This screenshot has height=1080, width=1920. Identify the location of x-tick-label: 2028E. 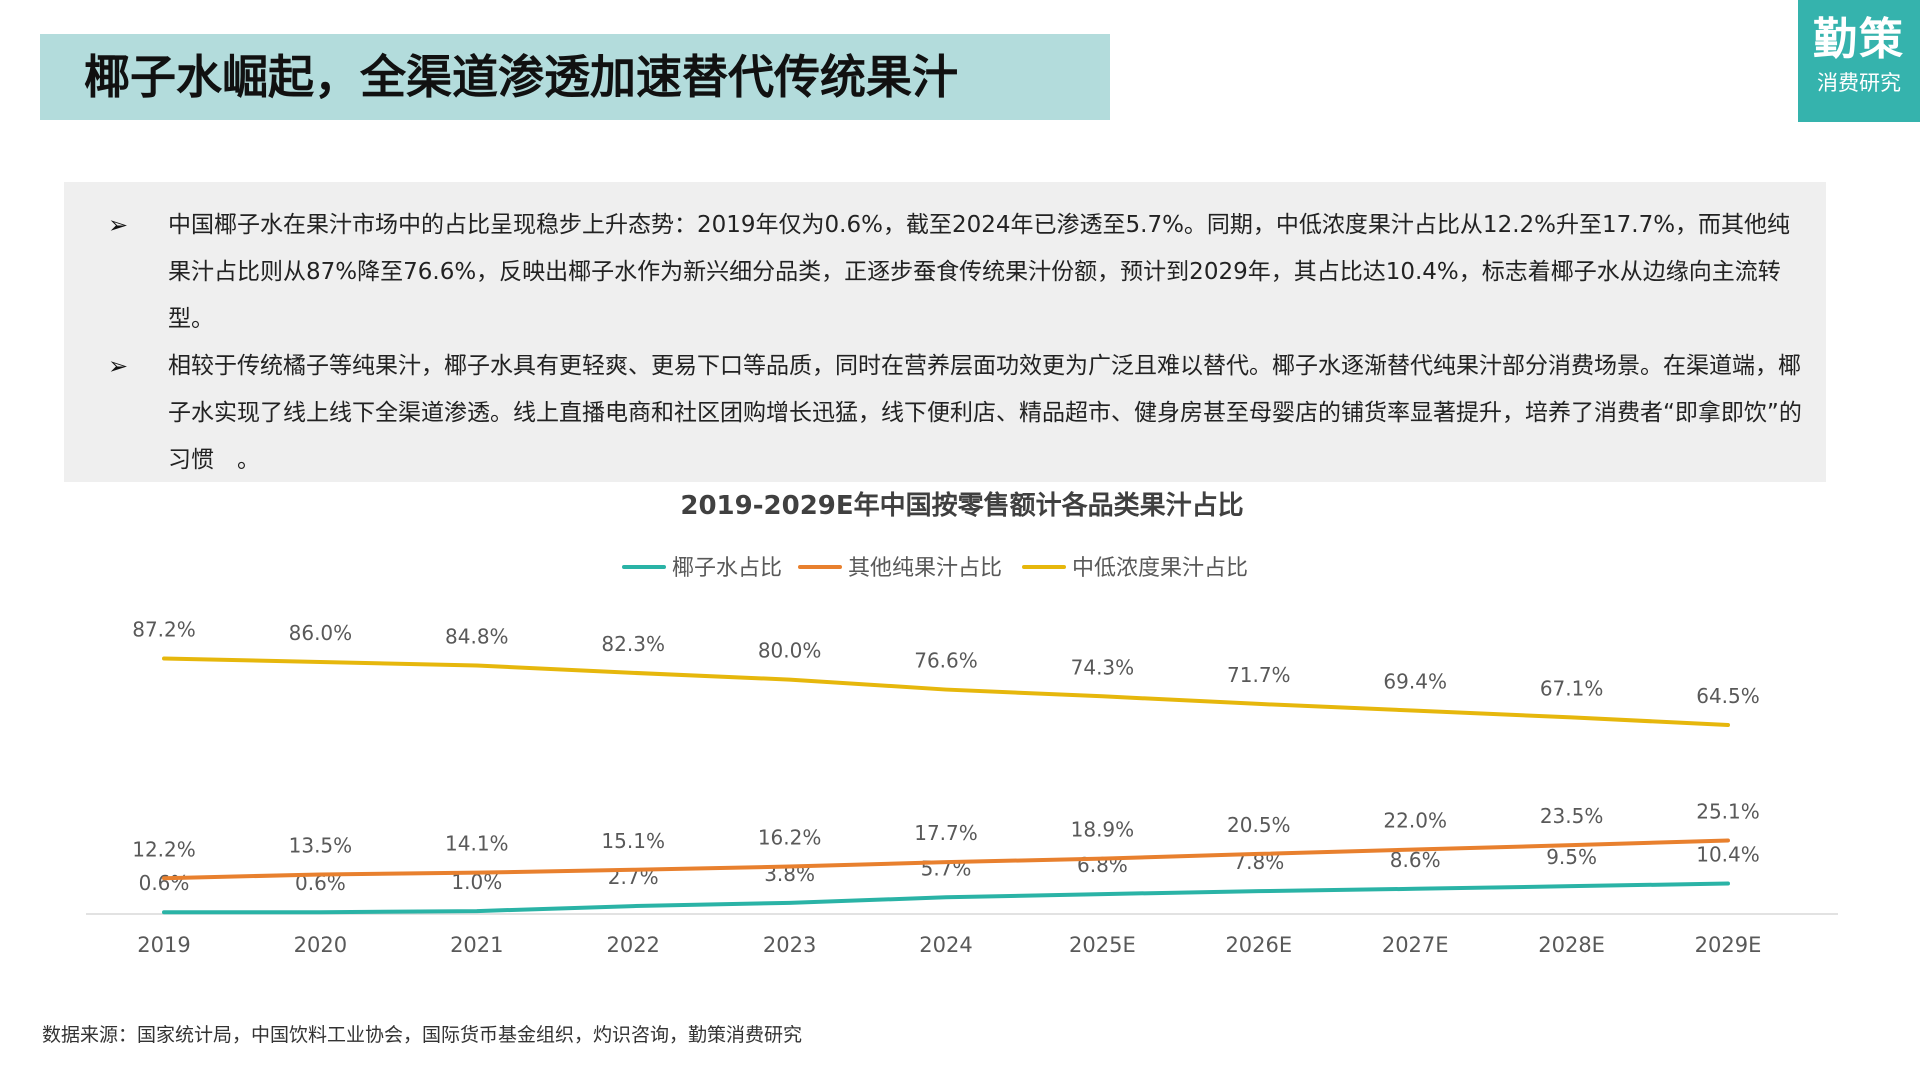
(1571, 945).